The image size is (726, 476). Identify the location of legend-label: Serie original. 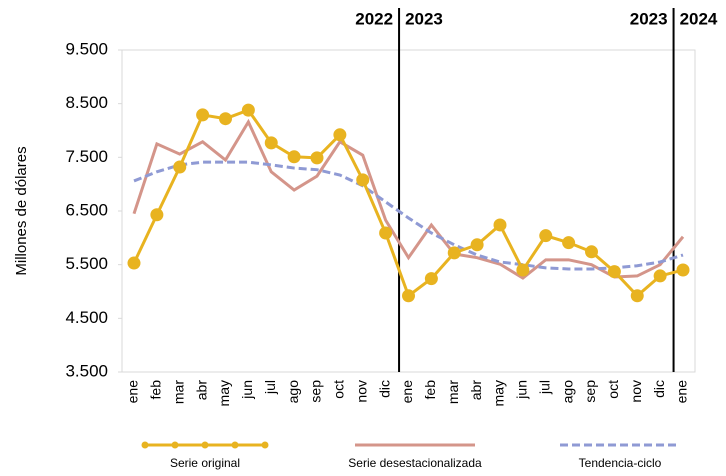
(205, 463).